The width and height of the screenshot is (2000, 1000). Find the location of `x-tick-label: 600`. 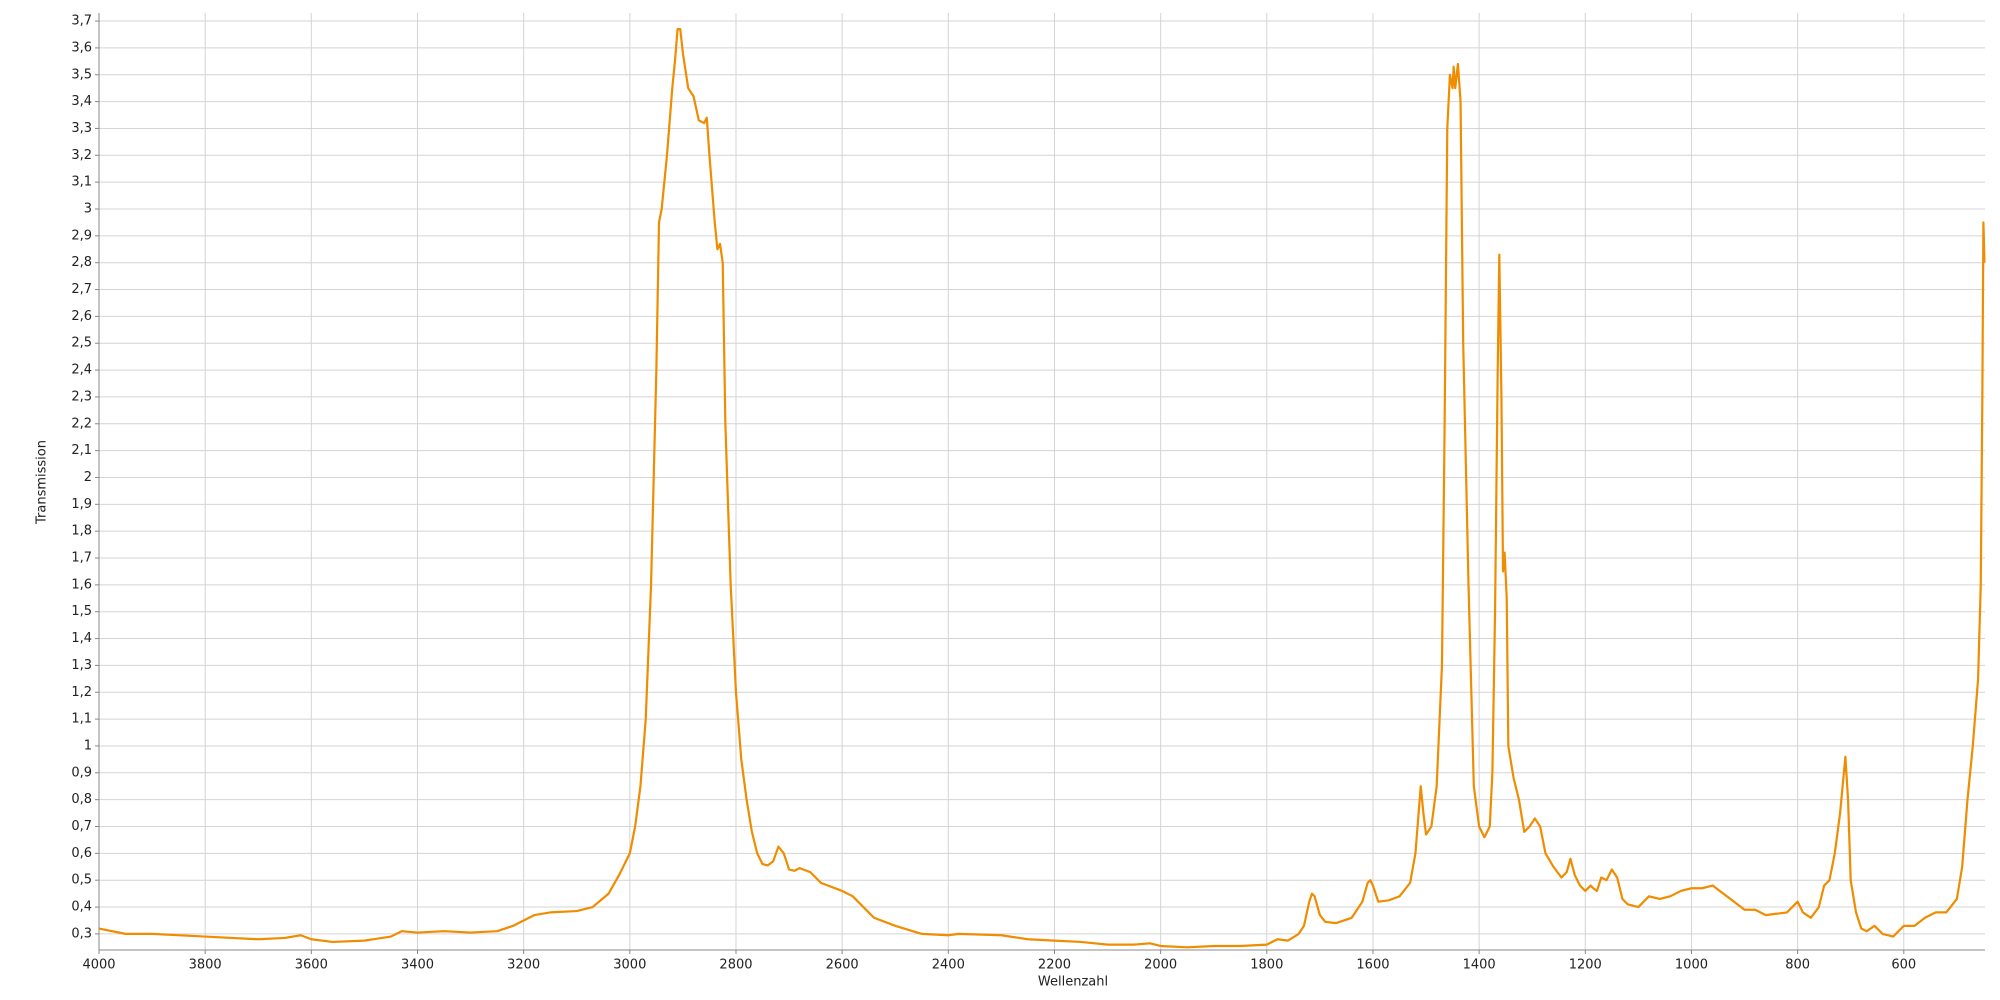

x-tick-label: 600 is located at coordinates (1903, 965).